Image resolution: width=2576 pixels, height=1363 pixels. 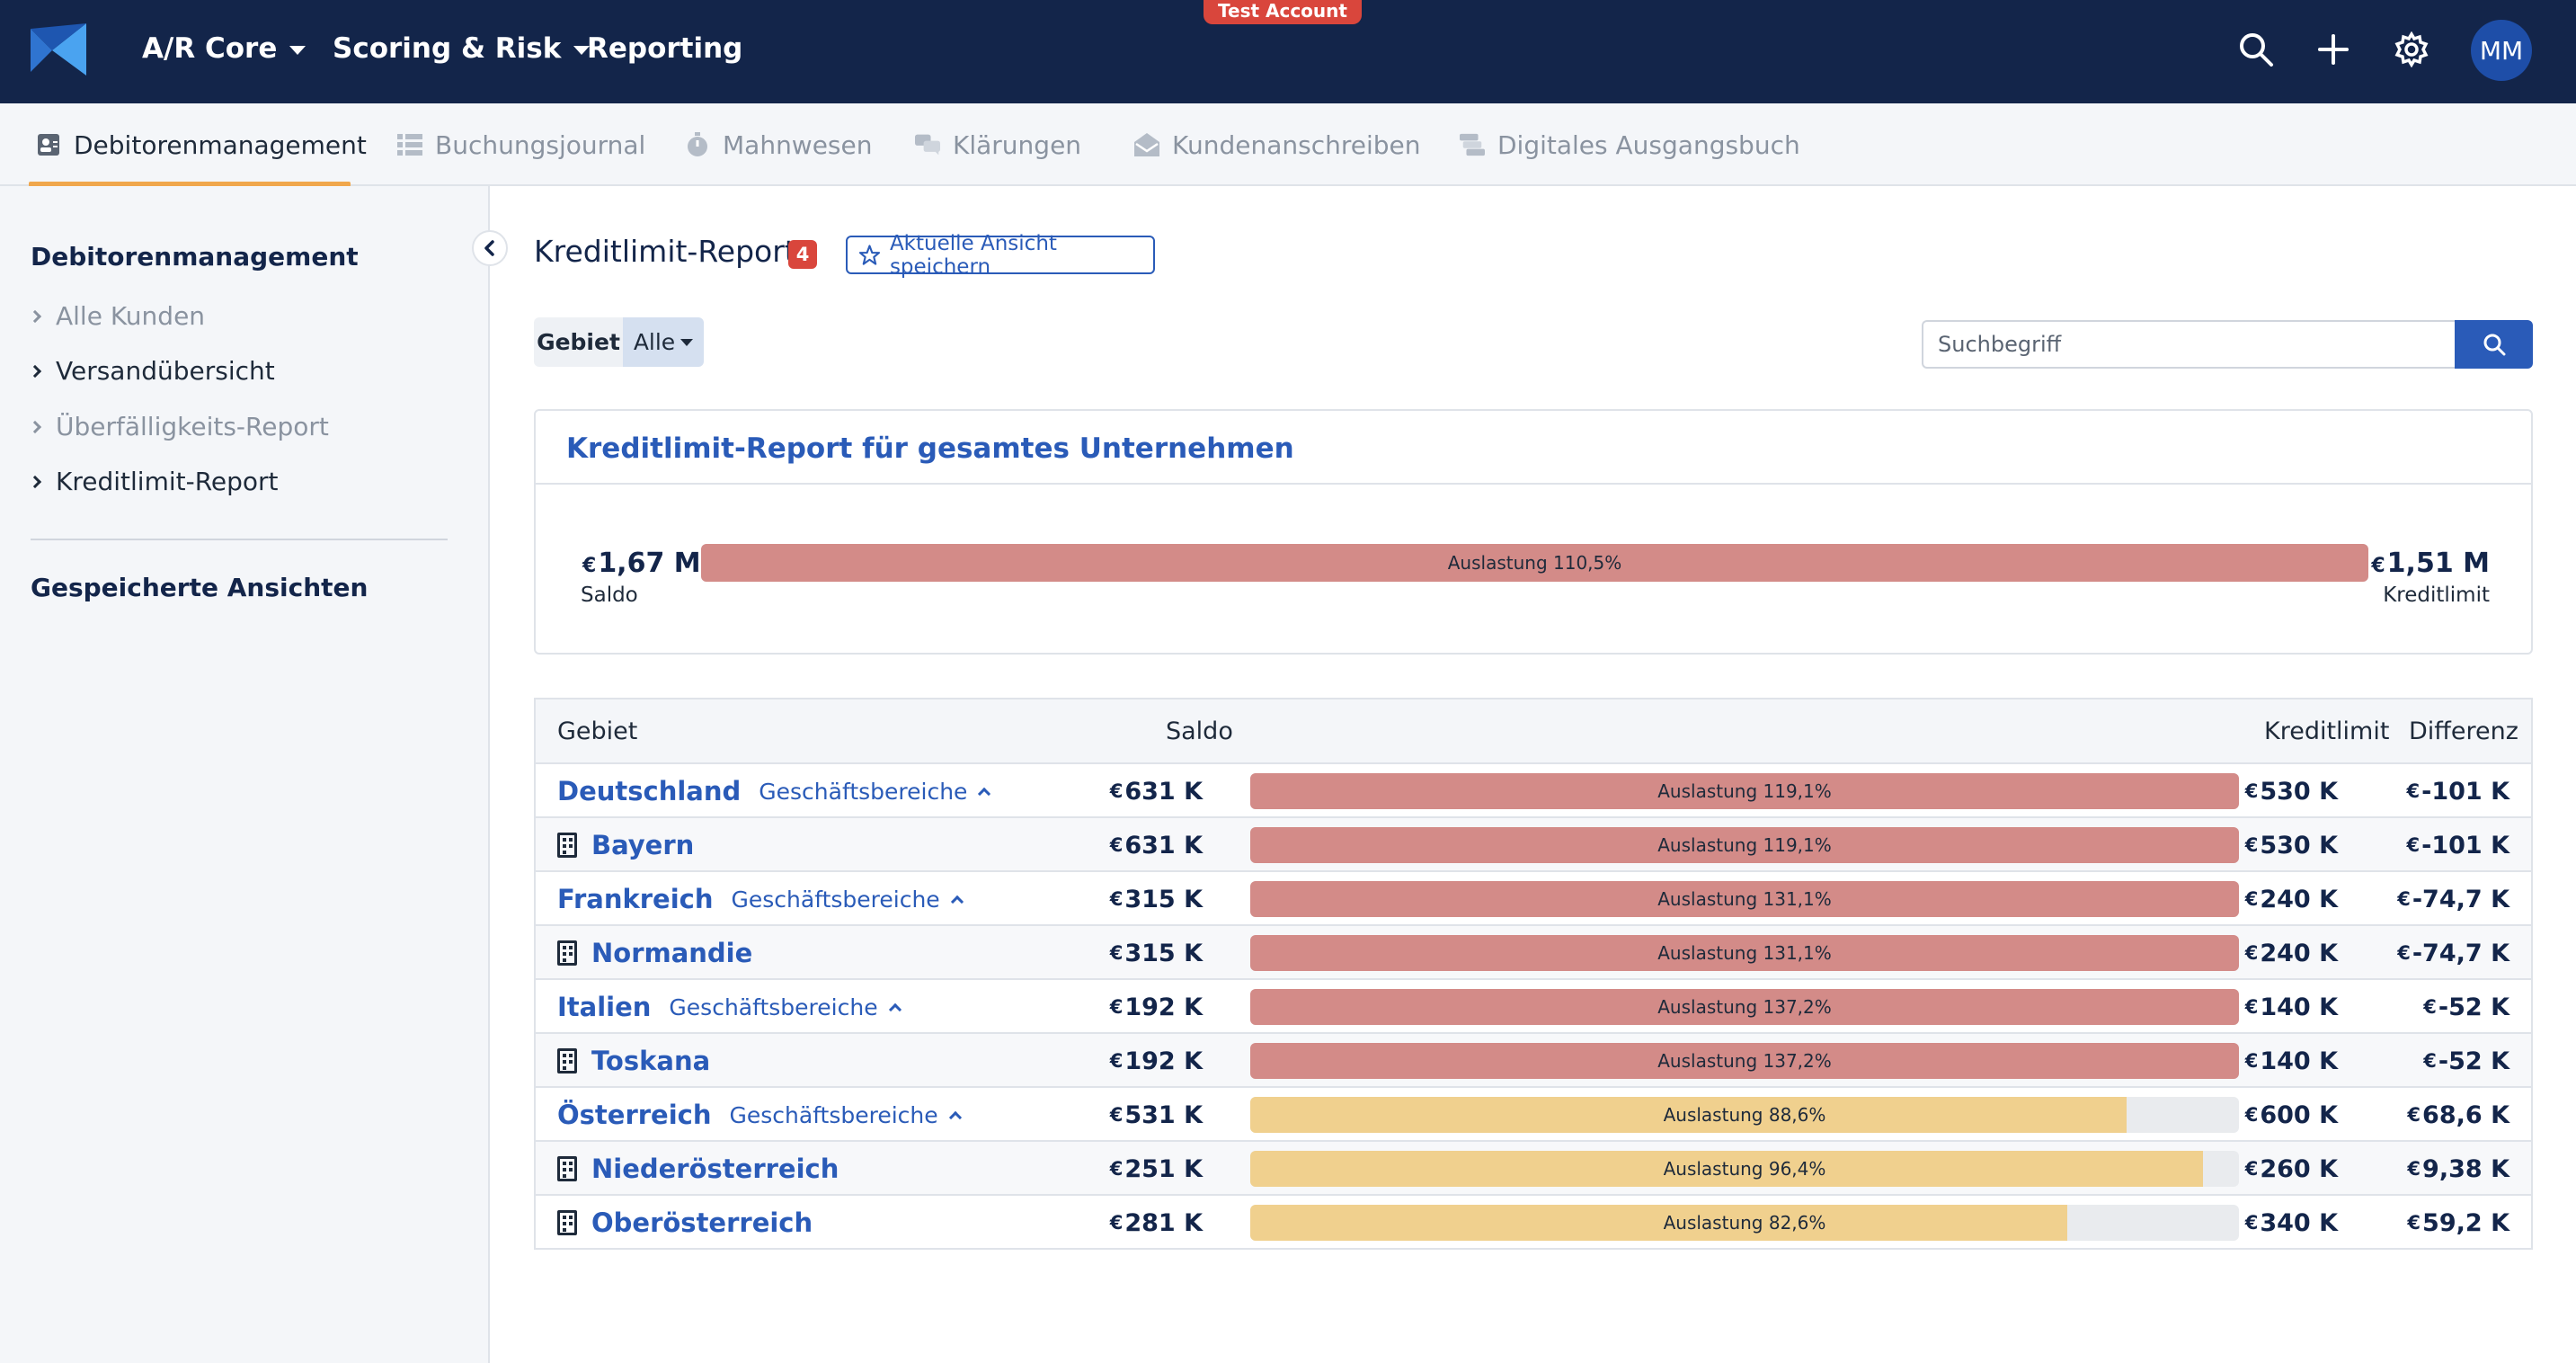 What do you see at coordinates (2463, 731) in the screenshot?
I see `column-header-differenz: Differenz` at bounding box center [2463, 731].